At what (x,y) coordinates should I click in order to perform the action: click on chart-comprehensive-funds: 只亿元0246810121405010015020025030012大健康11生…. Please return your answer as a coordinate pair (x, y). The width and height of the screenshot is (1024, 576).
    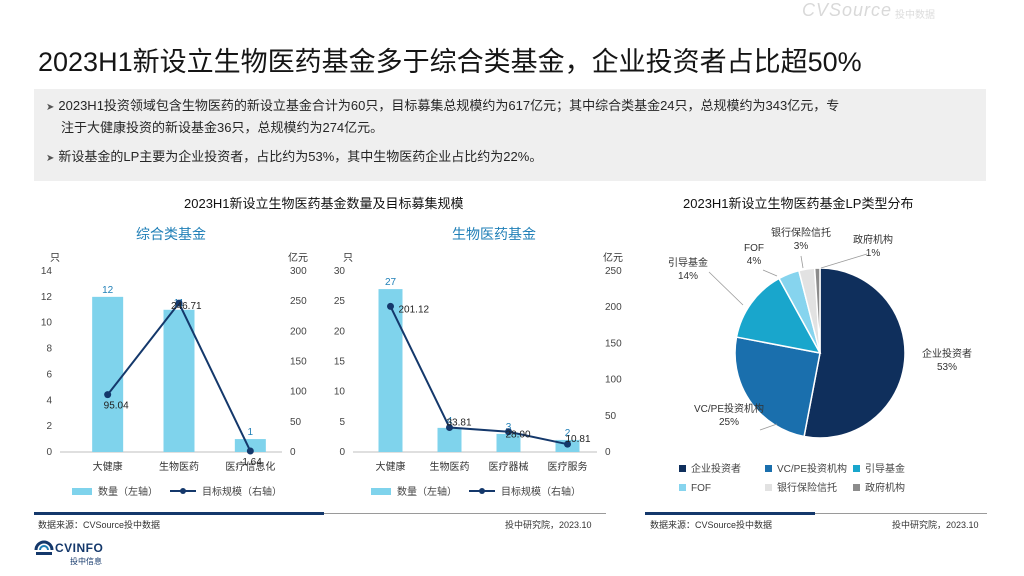
    Looking at the image, I should click on (174, 374).